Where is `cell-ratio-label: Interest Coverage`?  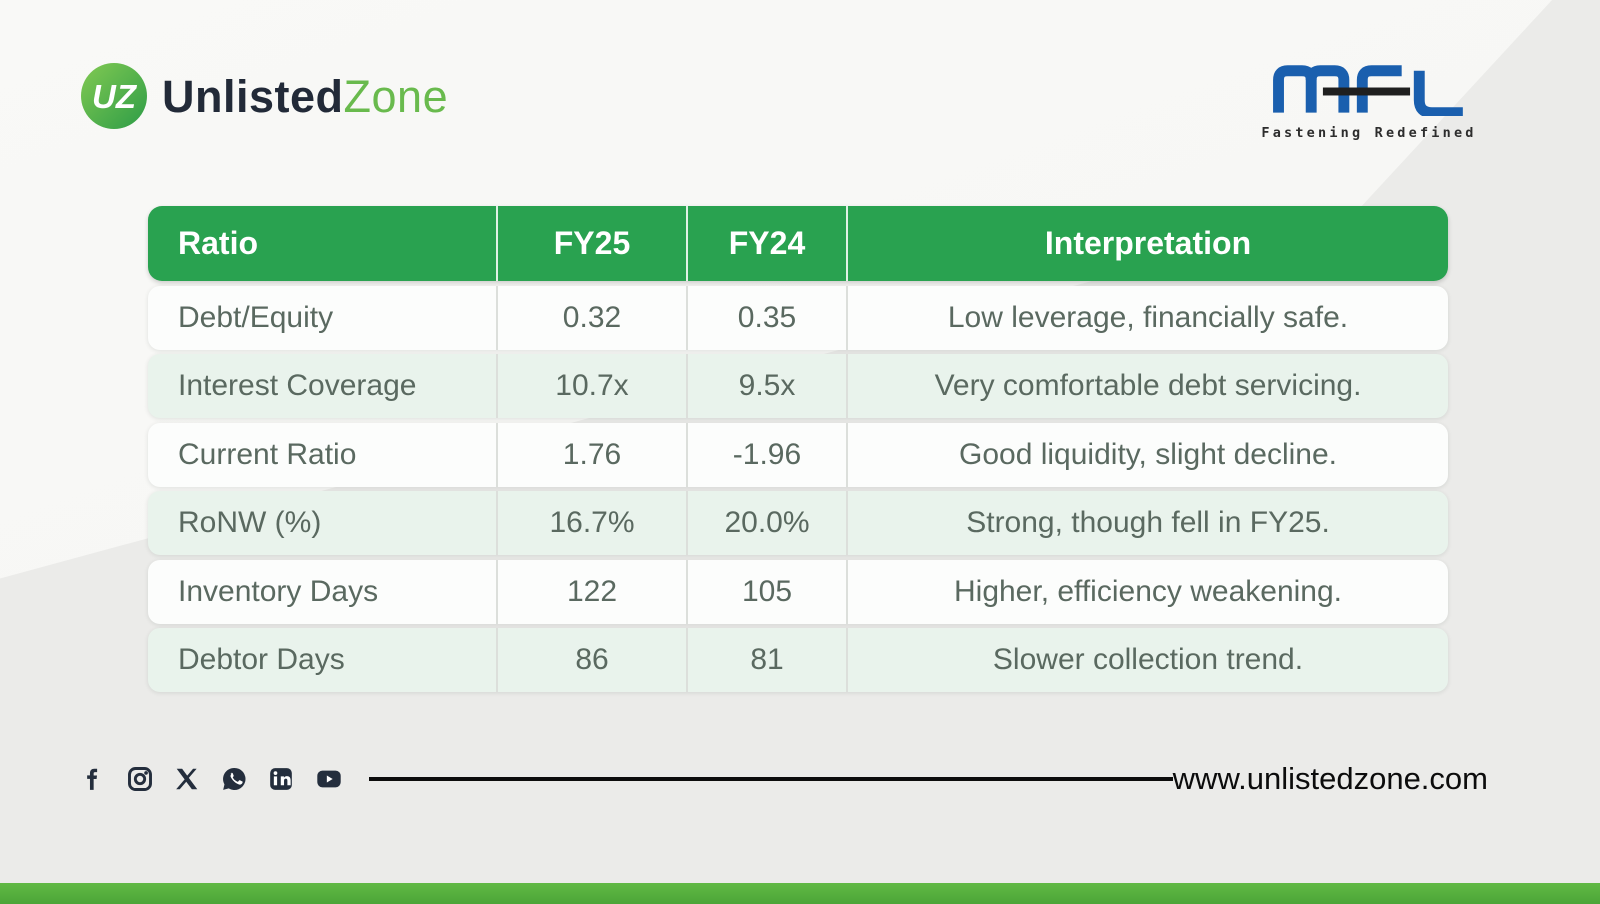
cell-ratio-label: Interest Coverage is located at coordinates (323, 386).